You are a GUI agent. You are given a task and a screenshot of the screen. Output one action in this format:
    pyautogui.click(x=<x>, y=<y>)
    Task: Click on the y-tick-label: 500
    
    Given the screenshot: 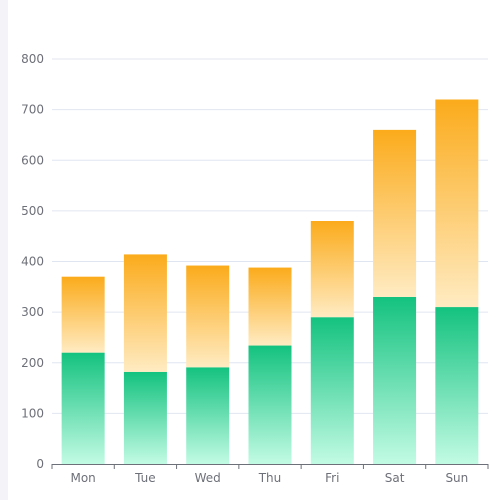 What is the action you would take?
    pyautogui.click(x=32, y=211)
    